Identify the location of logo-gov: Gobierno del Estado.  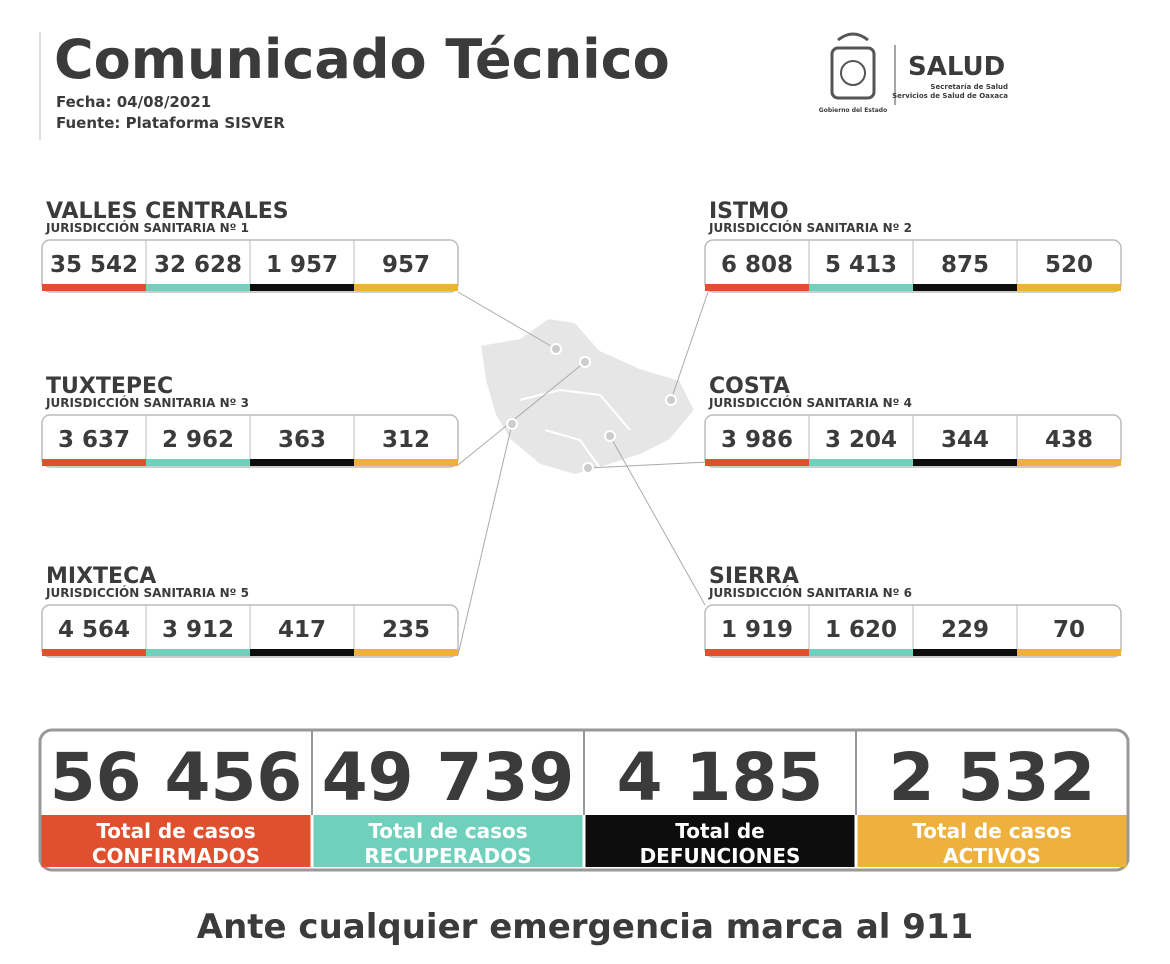
(853, 110).